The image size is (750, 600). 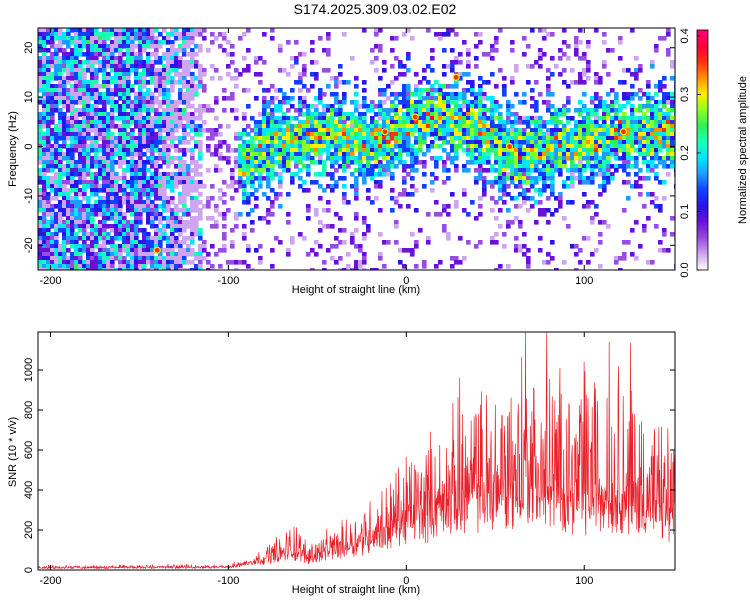 What do you see at coordinates (157, 250) in the screenshot?
I see `heatmap-hotspot` at bounding box center [157, 250].